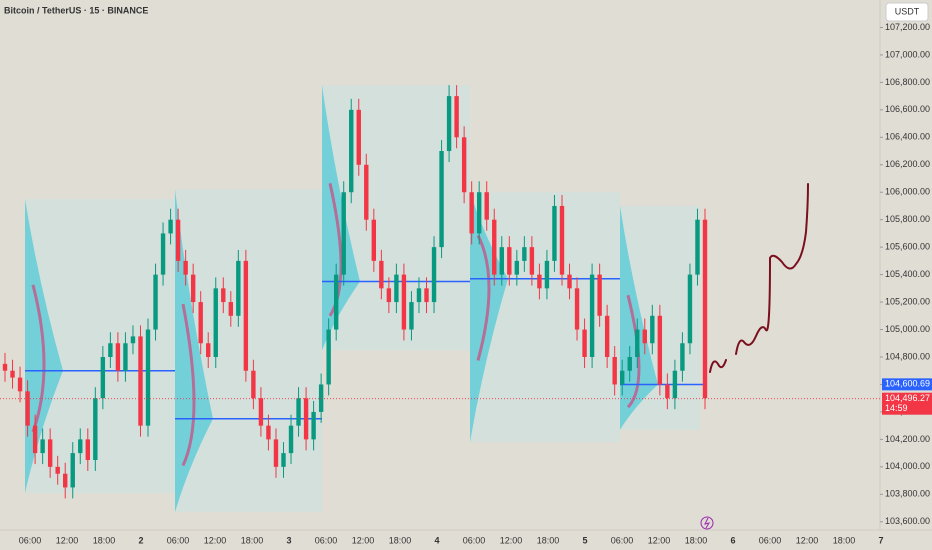 The width and height of the screenshot is (932, 550). I want to click on y-tick-label: 105,600.00, so click(907, 247).